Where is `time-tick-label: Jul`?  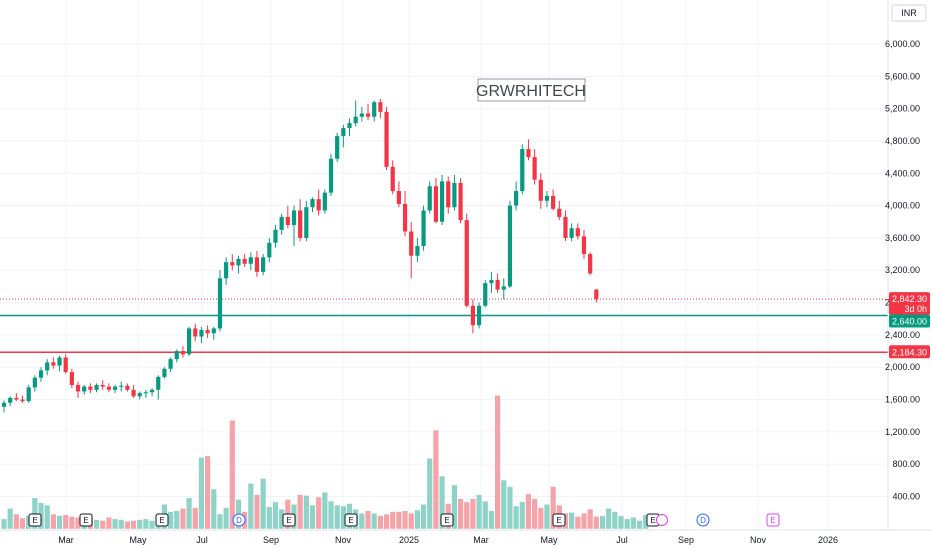
time-tick-label: Jul is located at coordinates (622, 540).